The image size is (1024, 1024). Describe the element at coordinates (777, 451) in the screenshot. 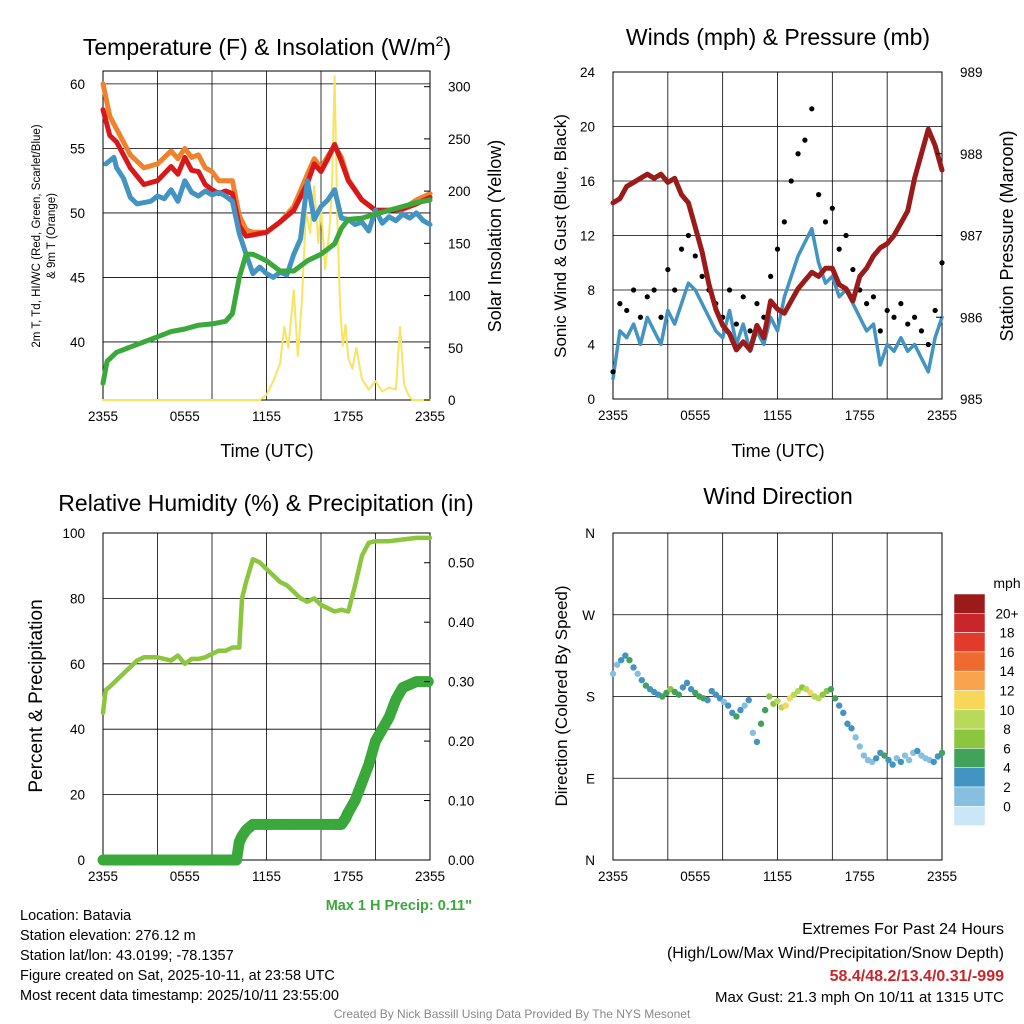

I see `wind-xlabel: Time (UTC)` at that location.